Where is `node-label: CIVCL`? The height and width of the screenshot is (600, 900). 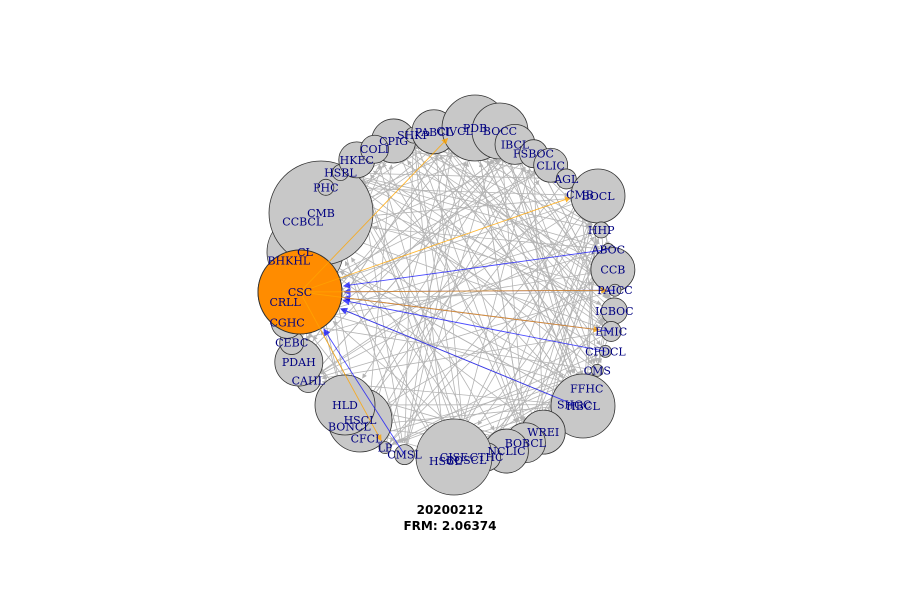
node-label: CIVCL is located at coordinates (454, 131).